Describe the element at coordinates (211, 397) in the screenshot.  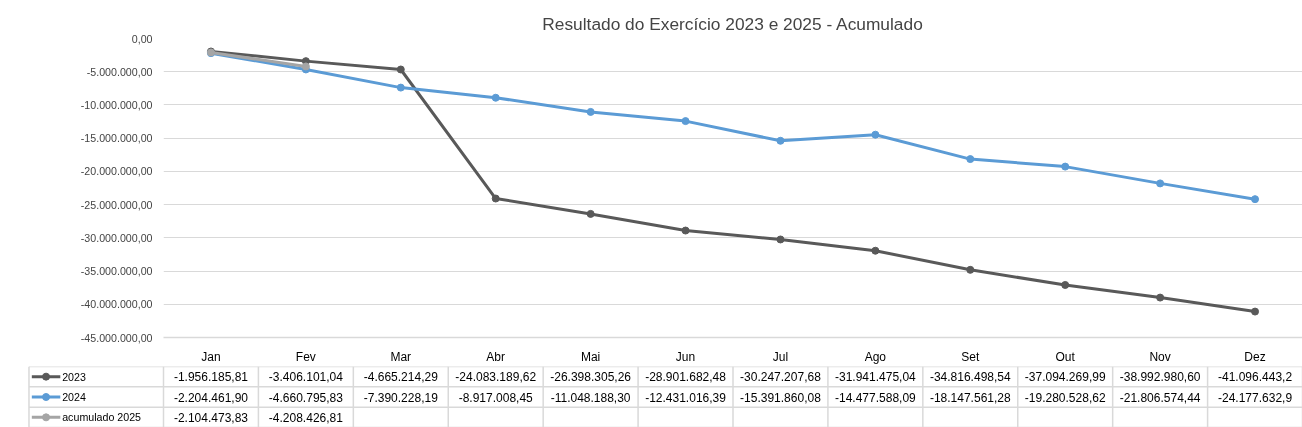
I see `data-label: -2.204.461,90` at that location.